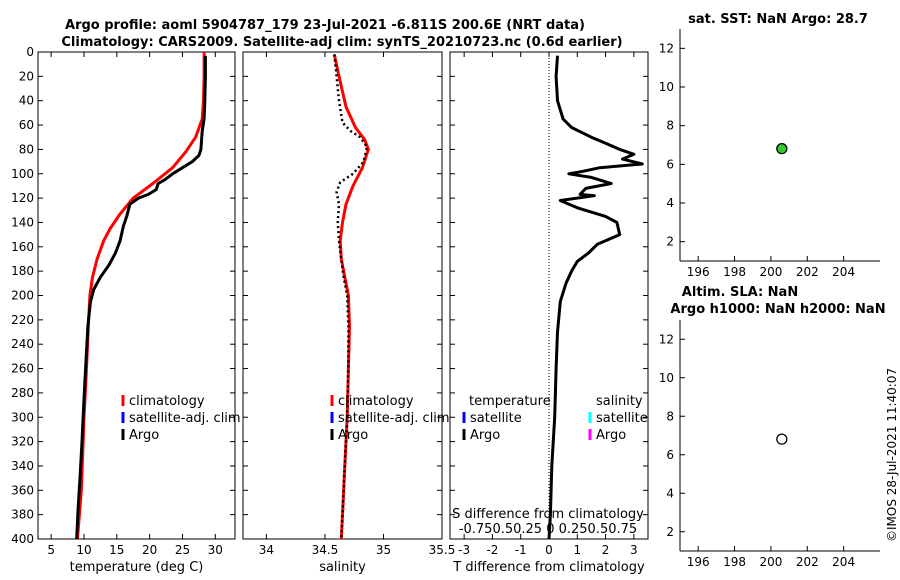  Describe the element at coordinates (492, 550) in the screenshot. I see `x-tick-label: -2` at that location.